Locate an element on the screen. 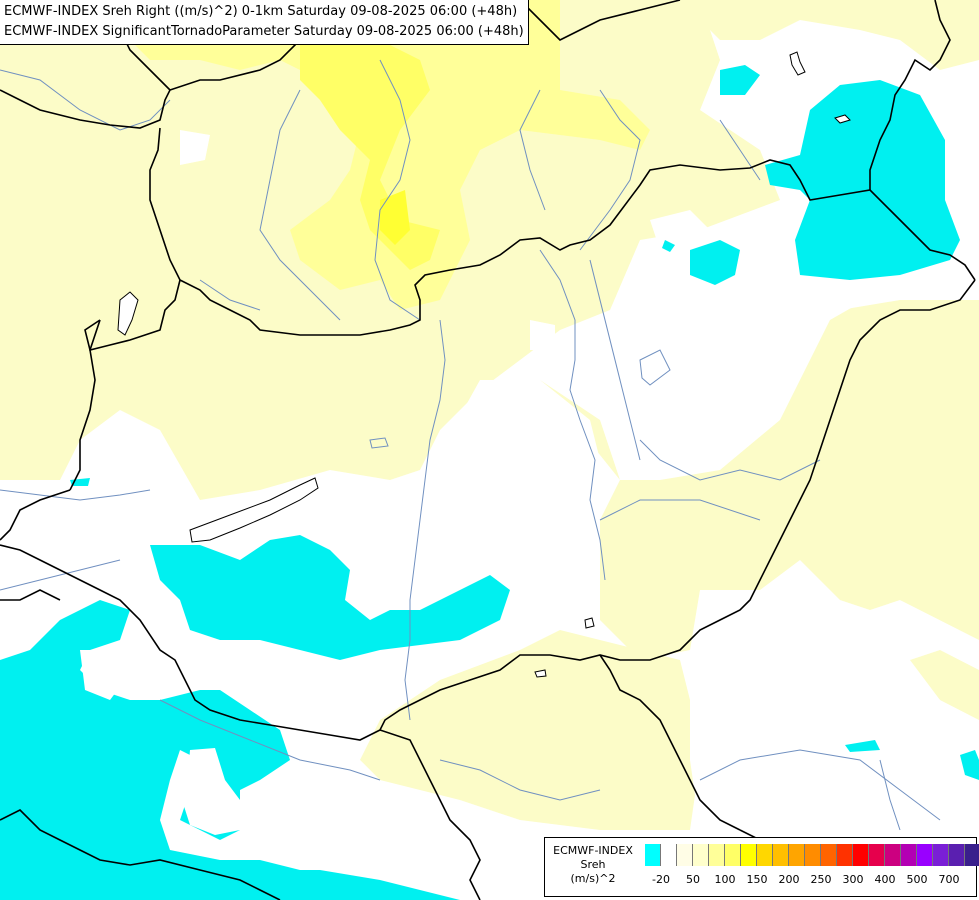  legend-tick-label: 500 is located at coordinates (917, 879).